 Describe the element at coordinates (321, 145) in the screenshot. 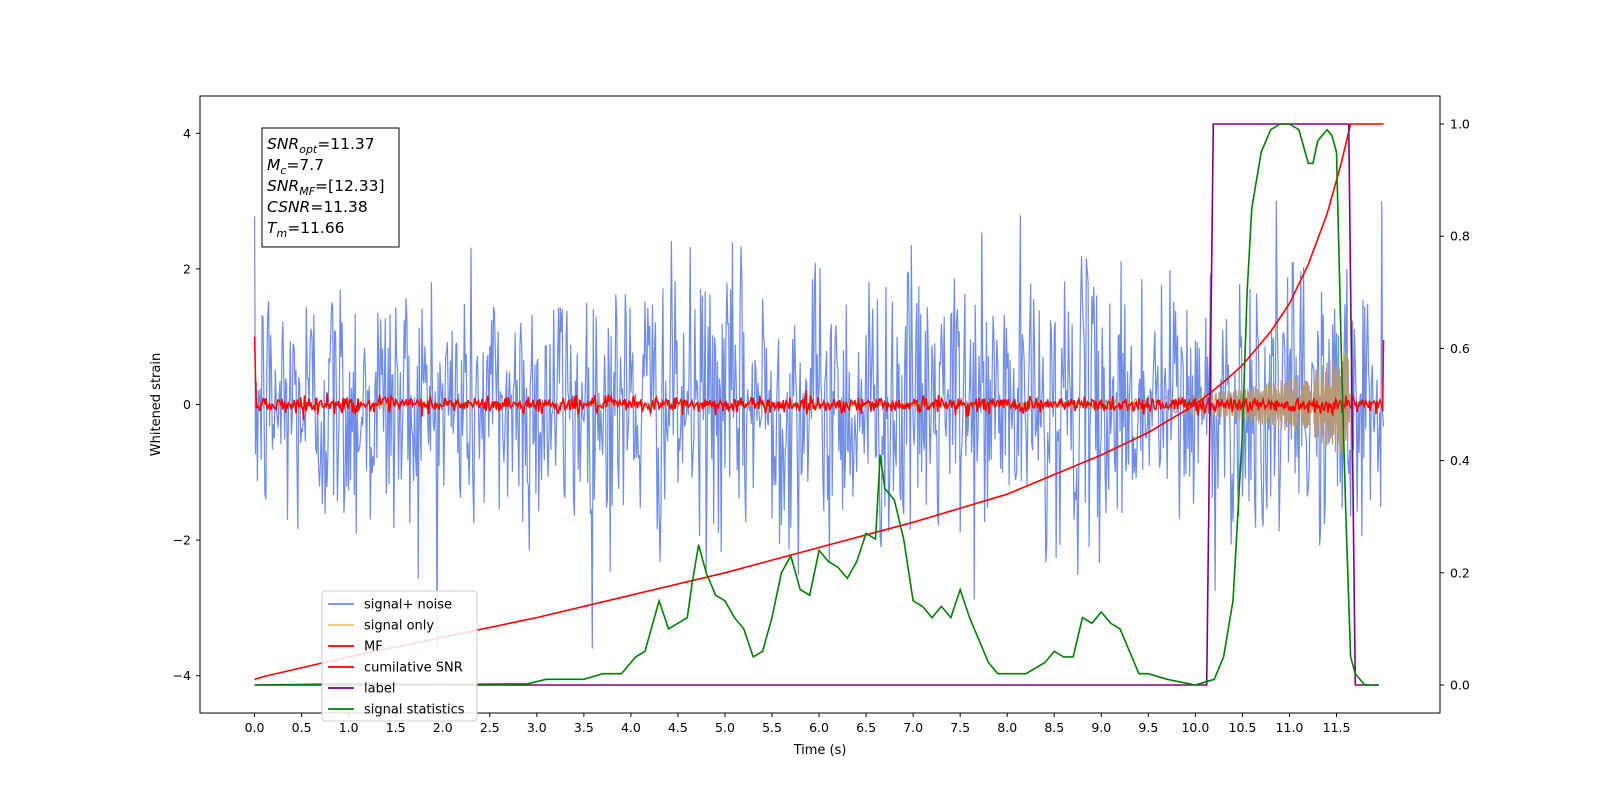

I see `annotation-line: SNRopt=11.37` at that location.